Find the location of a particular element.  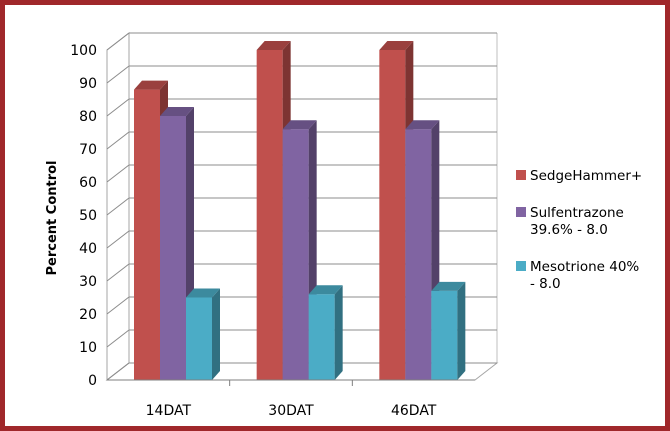

y-tick-label: 50 is located at coordinates (88, 216).